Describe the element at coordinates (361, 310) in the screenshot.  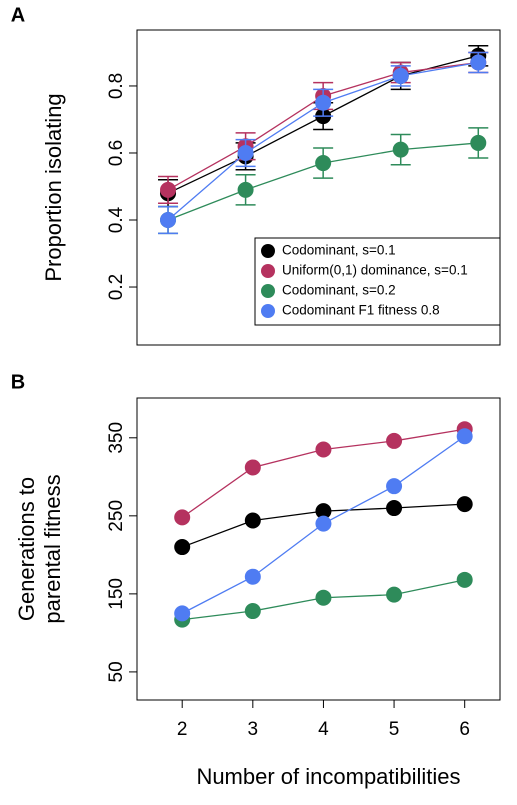
I see `legend-label: Codominant F1 fitness 0.8` at that location.